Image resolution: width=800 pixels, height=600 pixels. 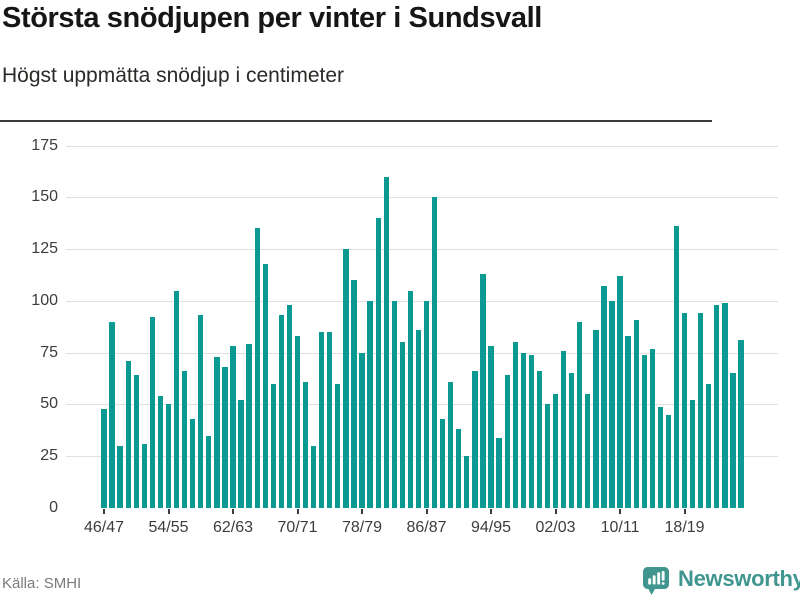 What do you see at coordinates (499, 472) in the screenshot?
I see `bar-95/96` at bounding box center [499, 472].